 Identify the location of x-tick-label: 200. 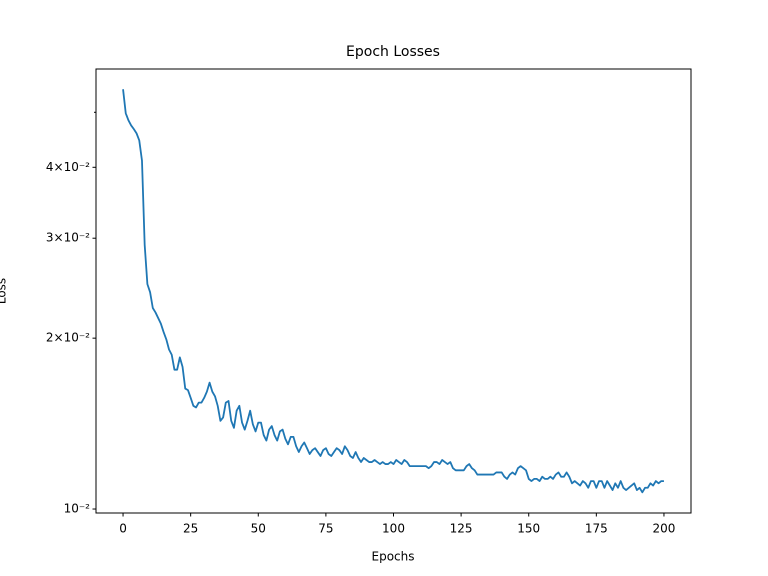
(664, 529).